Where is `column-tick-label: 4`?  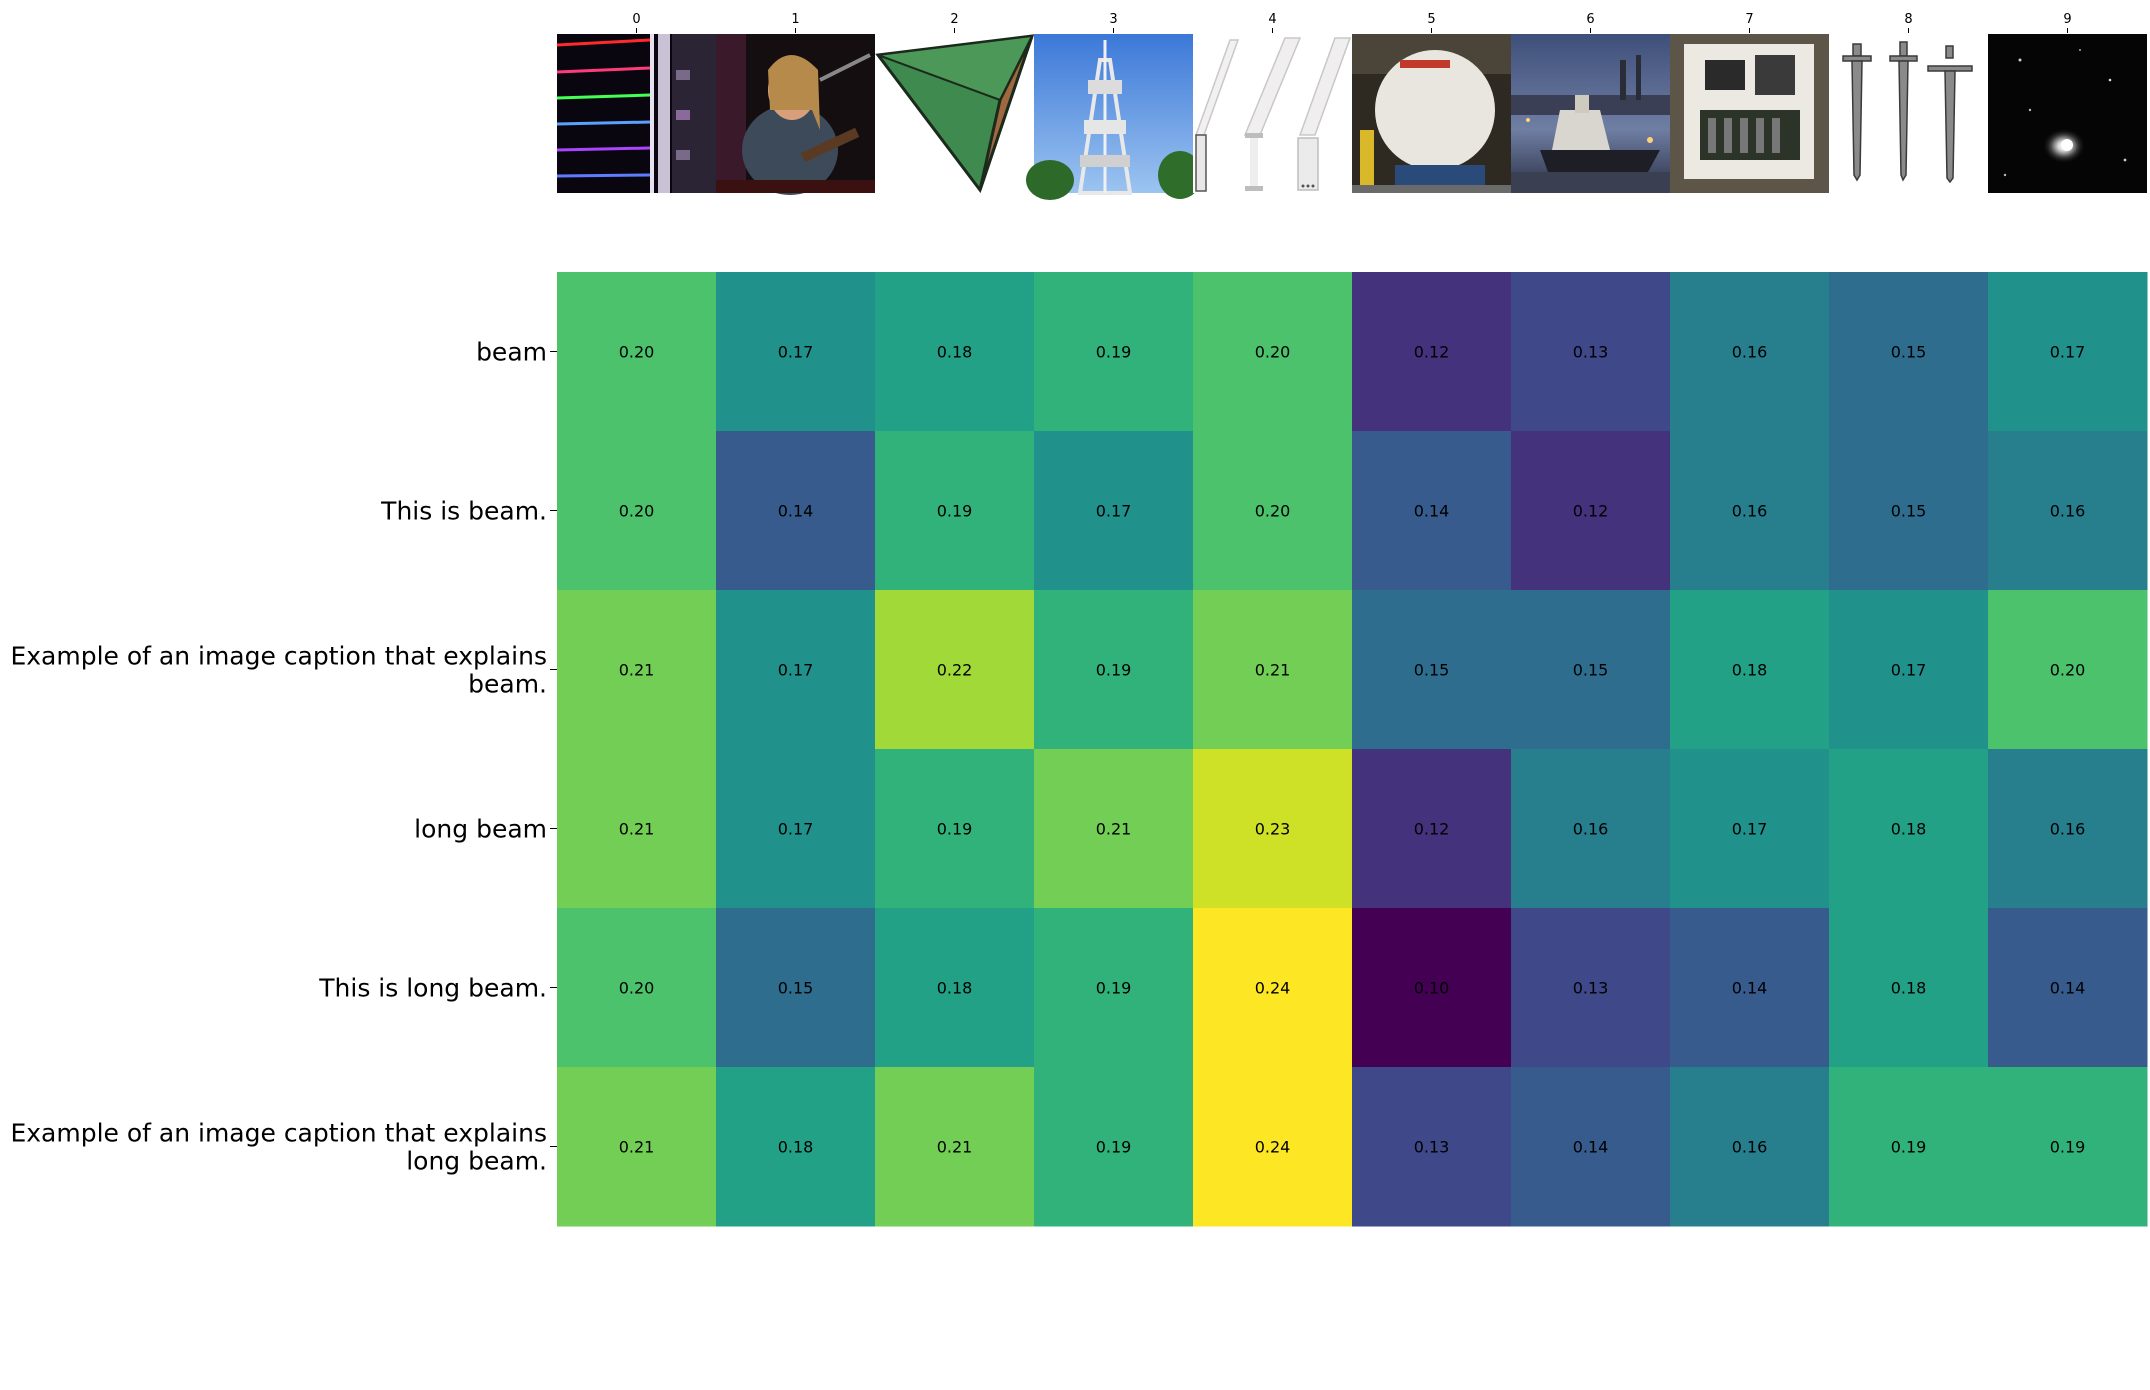 column-tick-label: 4 is located at coordinates (1272, 19).